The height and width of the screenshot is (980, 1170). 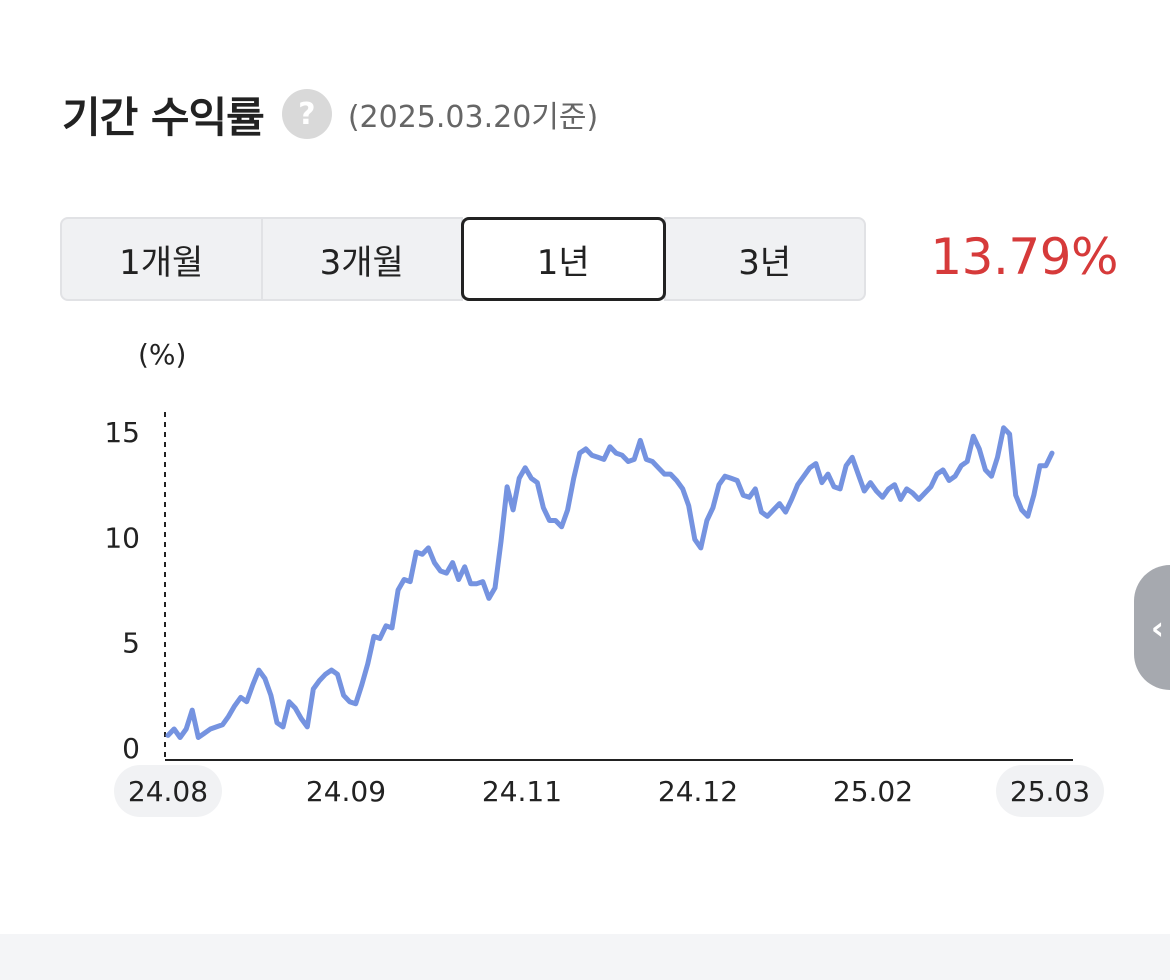 I want to click on x-tick-label: 25.03, so click(x=1050, y=791).